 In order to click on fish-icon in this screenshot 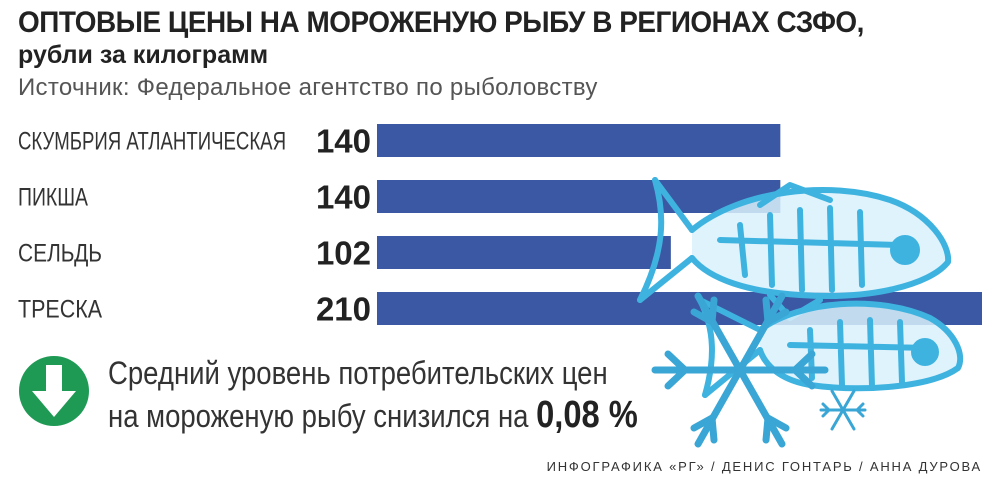, I will do `click(794, 249)`.